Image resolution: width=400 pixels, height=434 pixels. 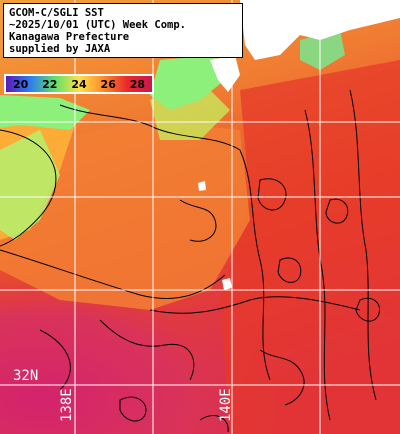 I want to click on info-line-region: Kanagawa Prefecture, so click(x=69, y=37).